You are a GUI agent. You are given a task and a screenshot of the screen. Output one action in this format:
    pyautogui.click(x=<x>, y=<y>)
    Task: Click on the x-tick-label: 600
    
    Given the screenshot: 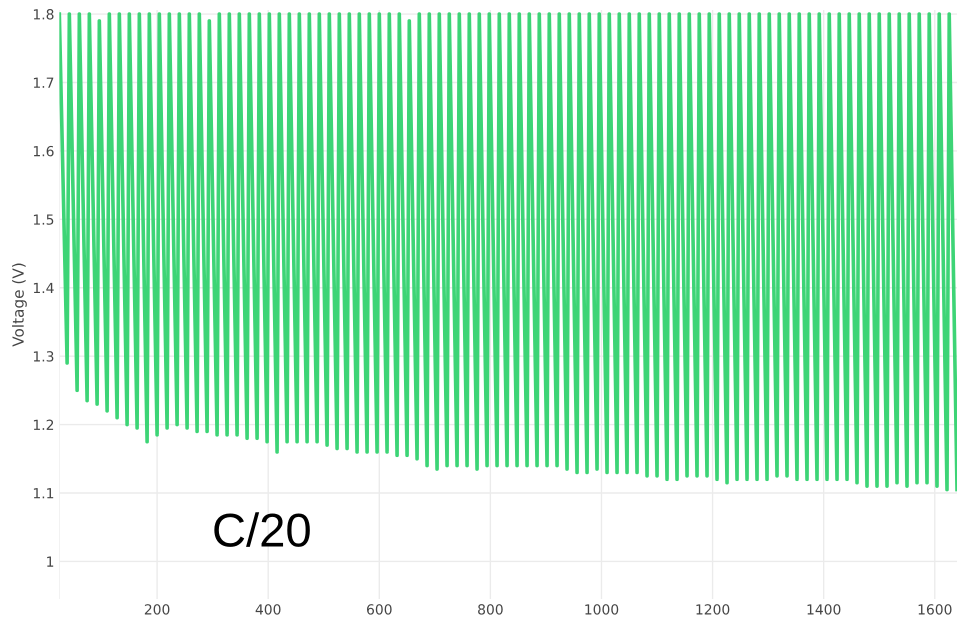 What is the action you would take?
    pyautogui.click(x=379, y=609)
    